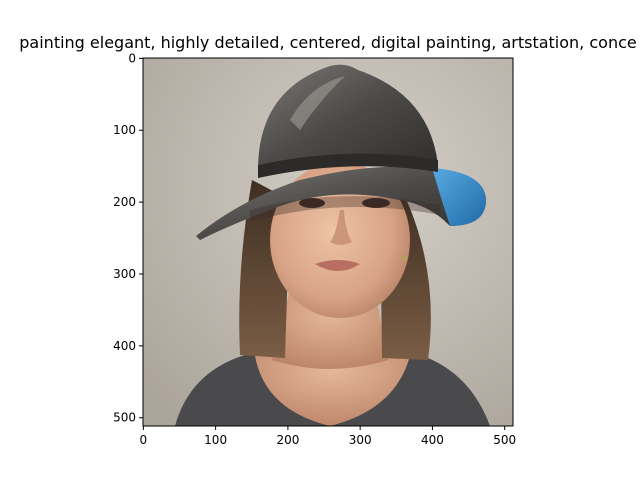  What do you see at coordinates (128, 238) in the screenshot?
I see `y-axis-ticks: 0 100 200 300 400 500` at bounding box center [128, 238].